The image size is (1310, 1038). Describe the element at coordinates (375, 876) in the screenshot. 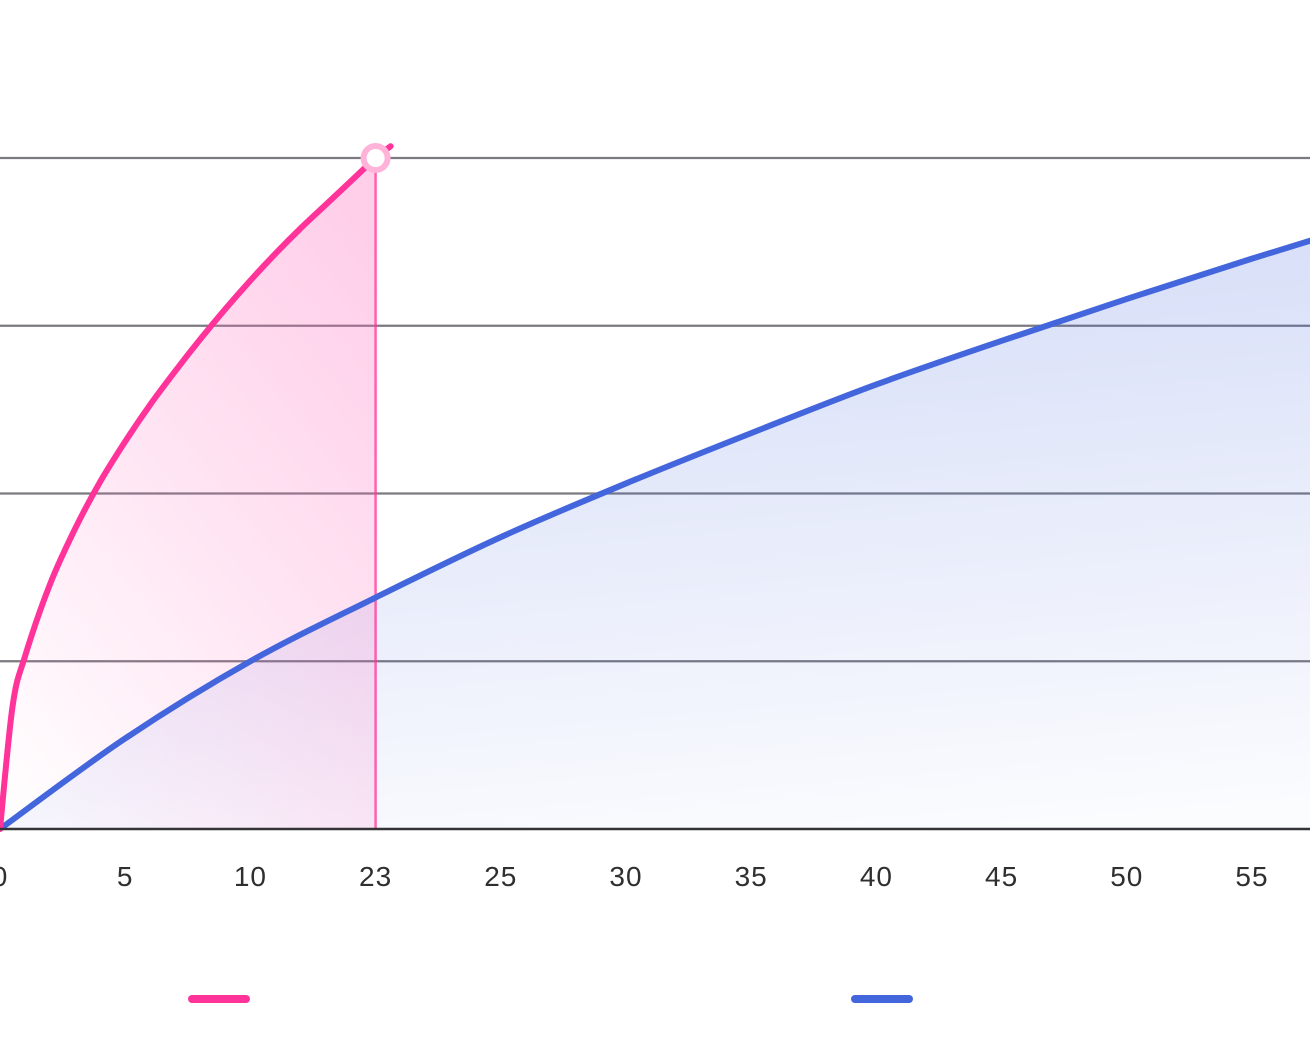

I see `x-tick-label: 23` at that location.